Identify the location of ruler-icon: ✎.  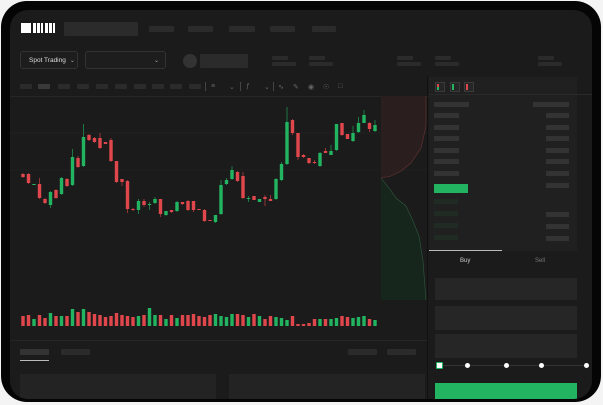
(296, 87).